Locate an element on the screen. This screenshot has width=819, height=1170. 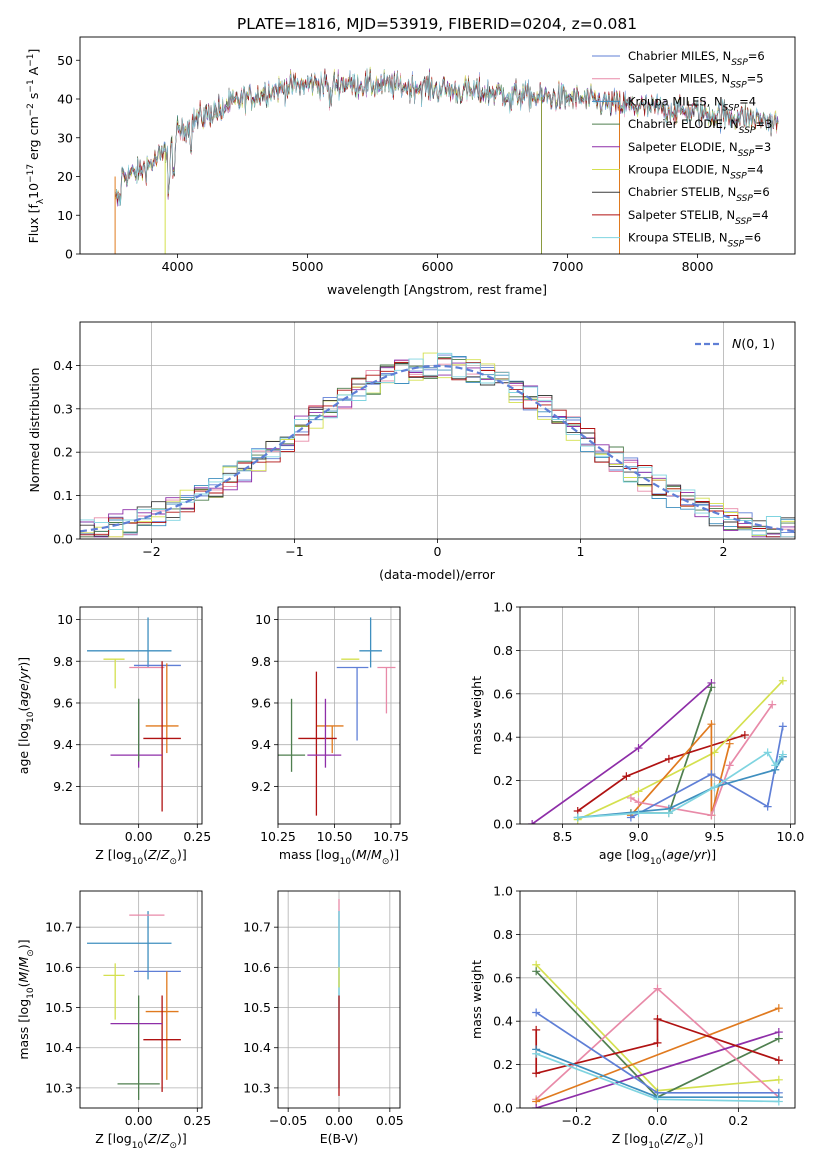
y-tick-label: 20 is located at coordinates (65, 176).